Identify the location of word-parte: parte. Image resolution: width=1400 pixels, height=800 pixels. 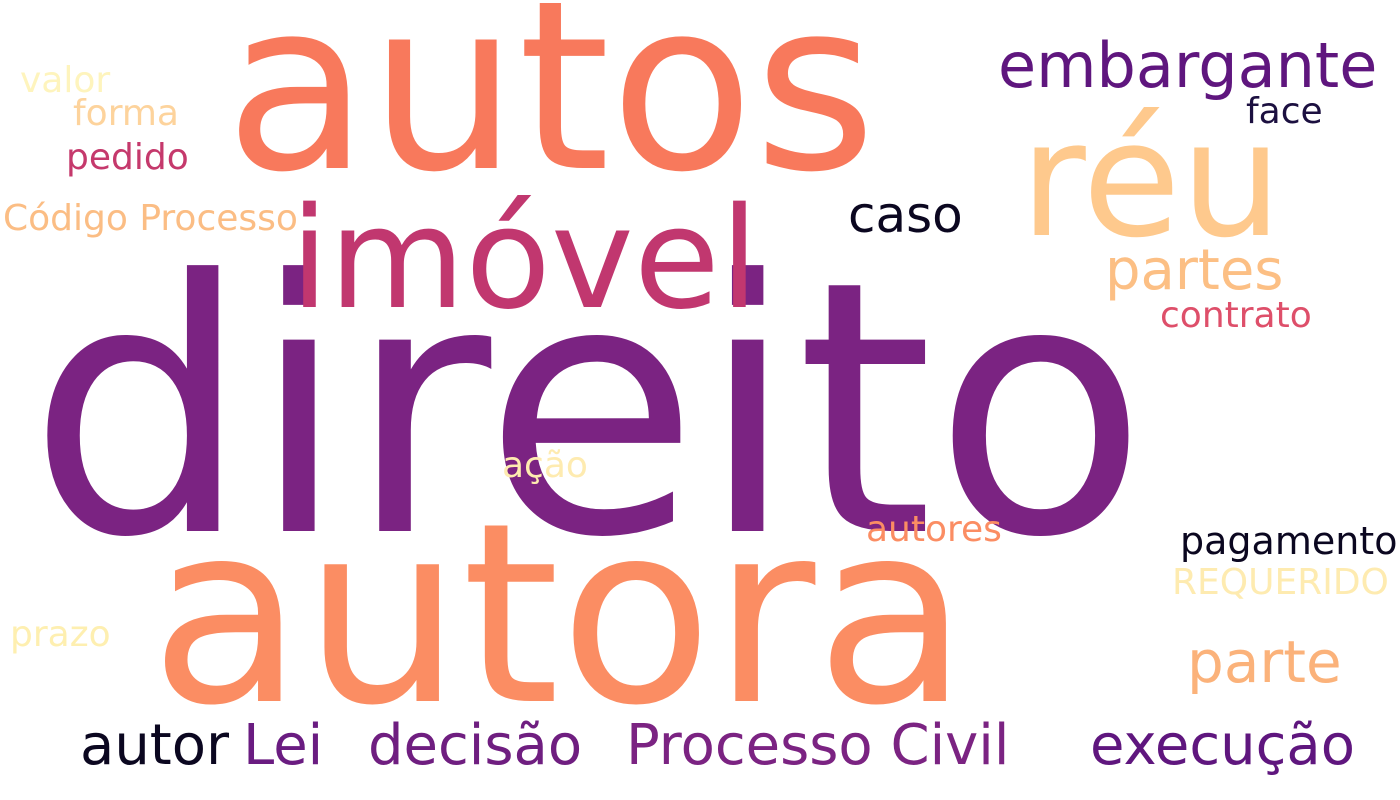
(1264, 662).